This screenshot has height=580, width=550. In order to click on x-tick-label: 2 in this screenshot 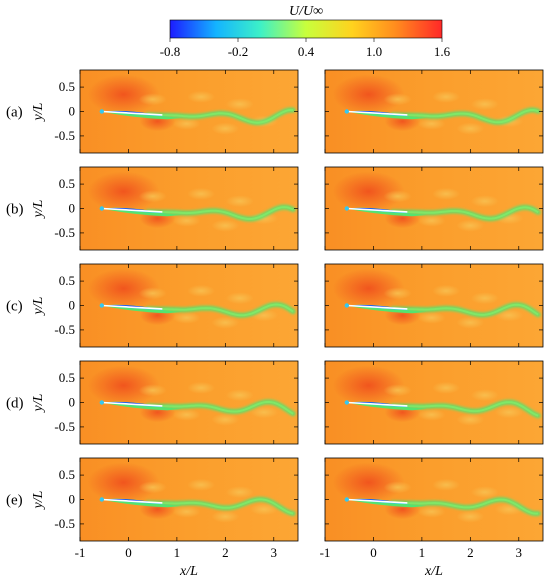, I will do `click(470, 552)`.